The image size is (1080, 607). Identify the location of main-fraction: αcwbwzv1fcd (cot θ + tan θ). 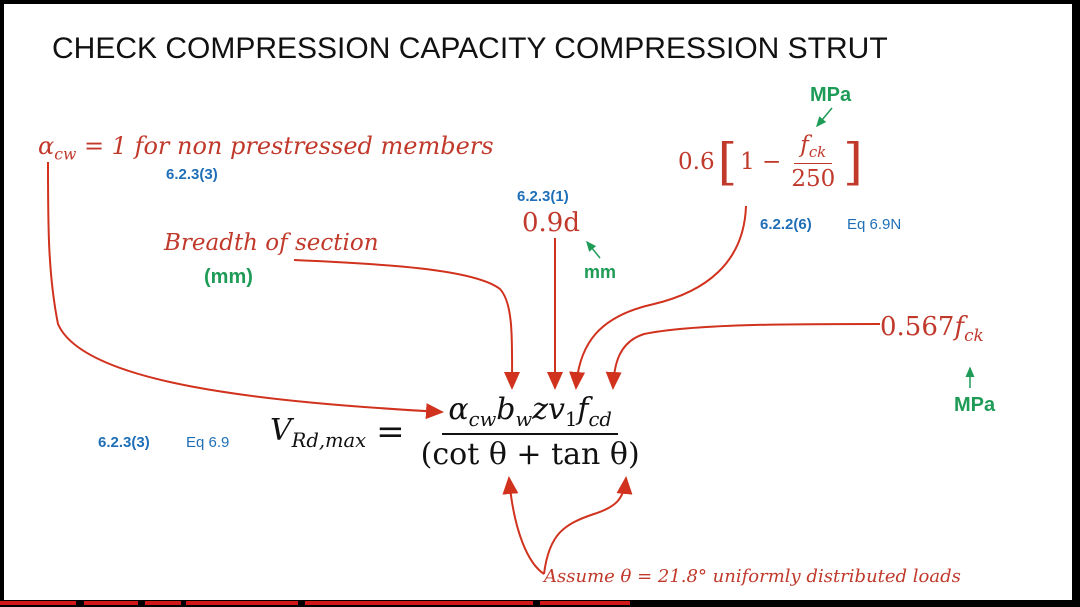
(530, 432).